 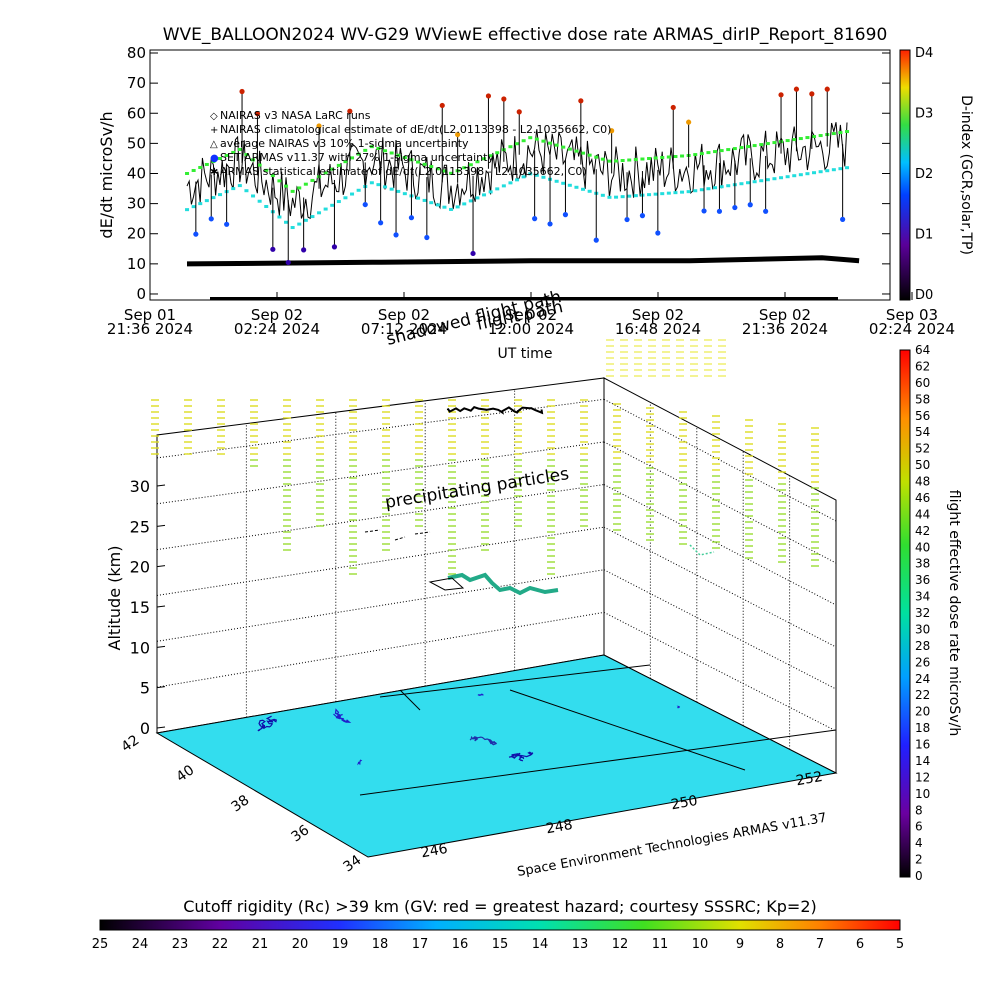 I want to click on colorbar-tick-label: 22, so click(x=922, y=695).